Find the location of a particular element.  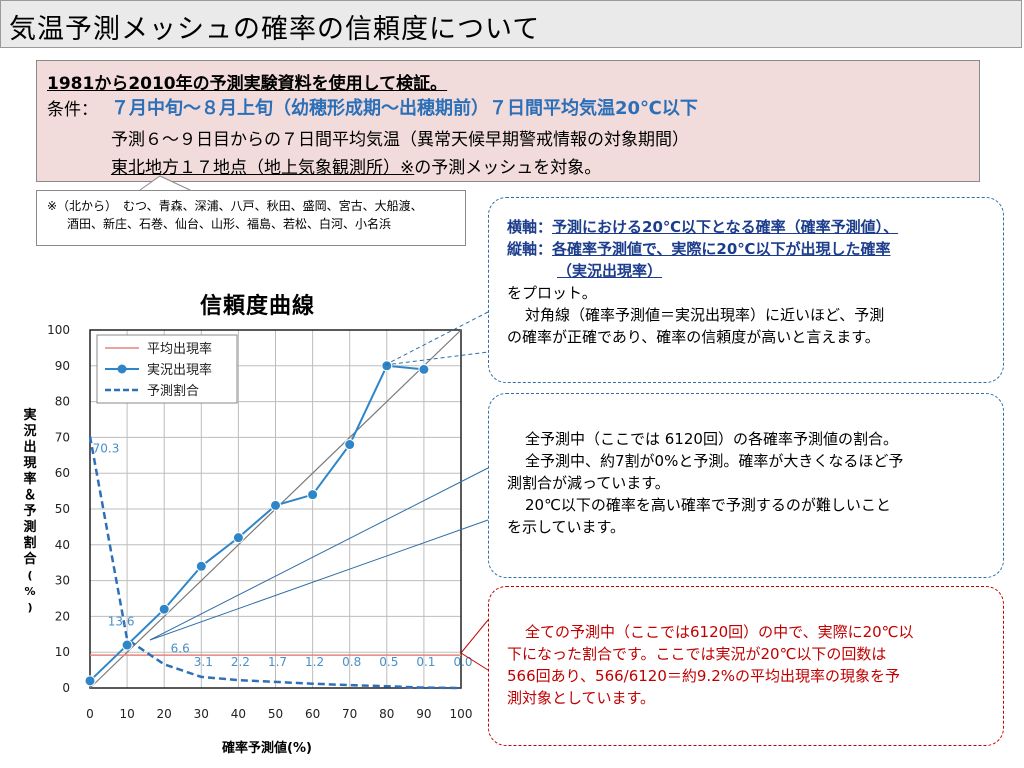

y-tick-label: 20 is located at coordinates (62, 616).